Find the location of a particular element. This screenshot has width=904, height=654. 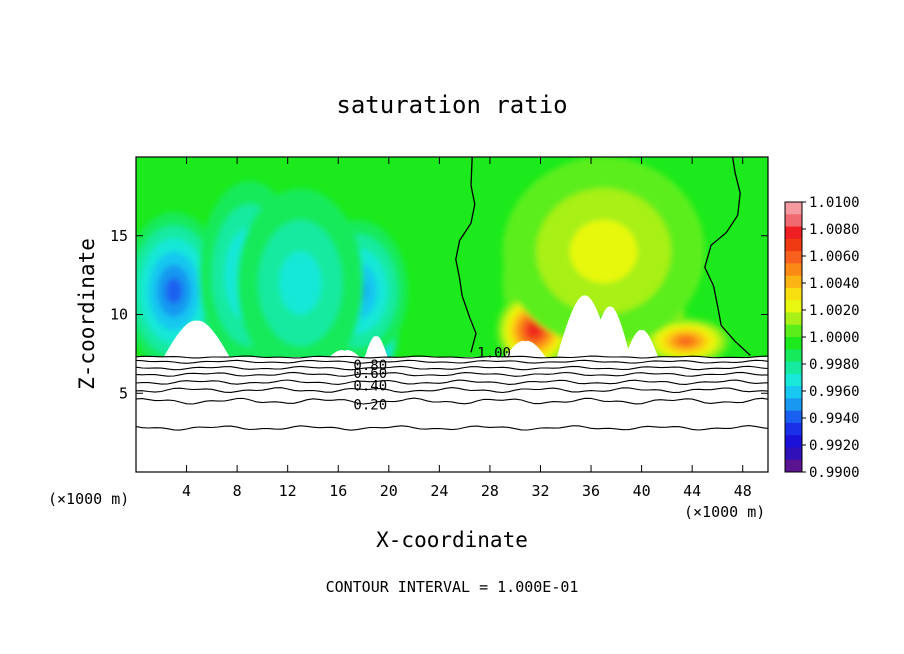

y-tick-label: 5 is located at coordinates (123, 393).